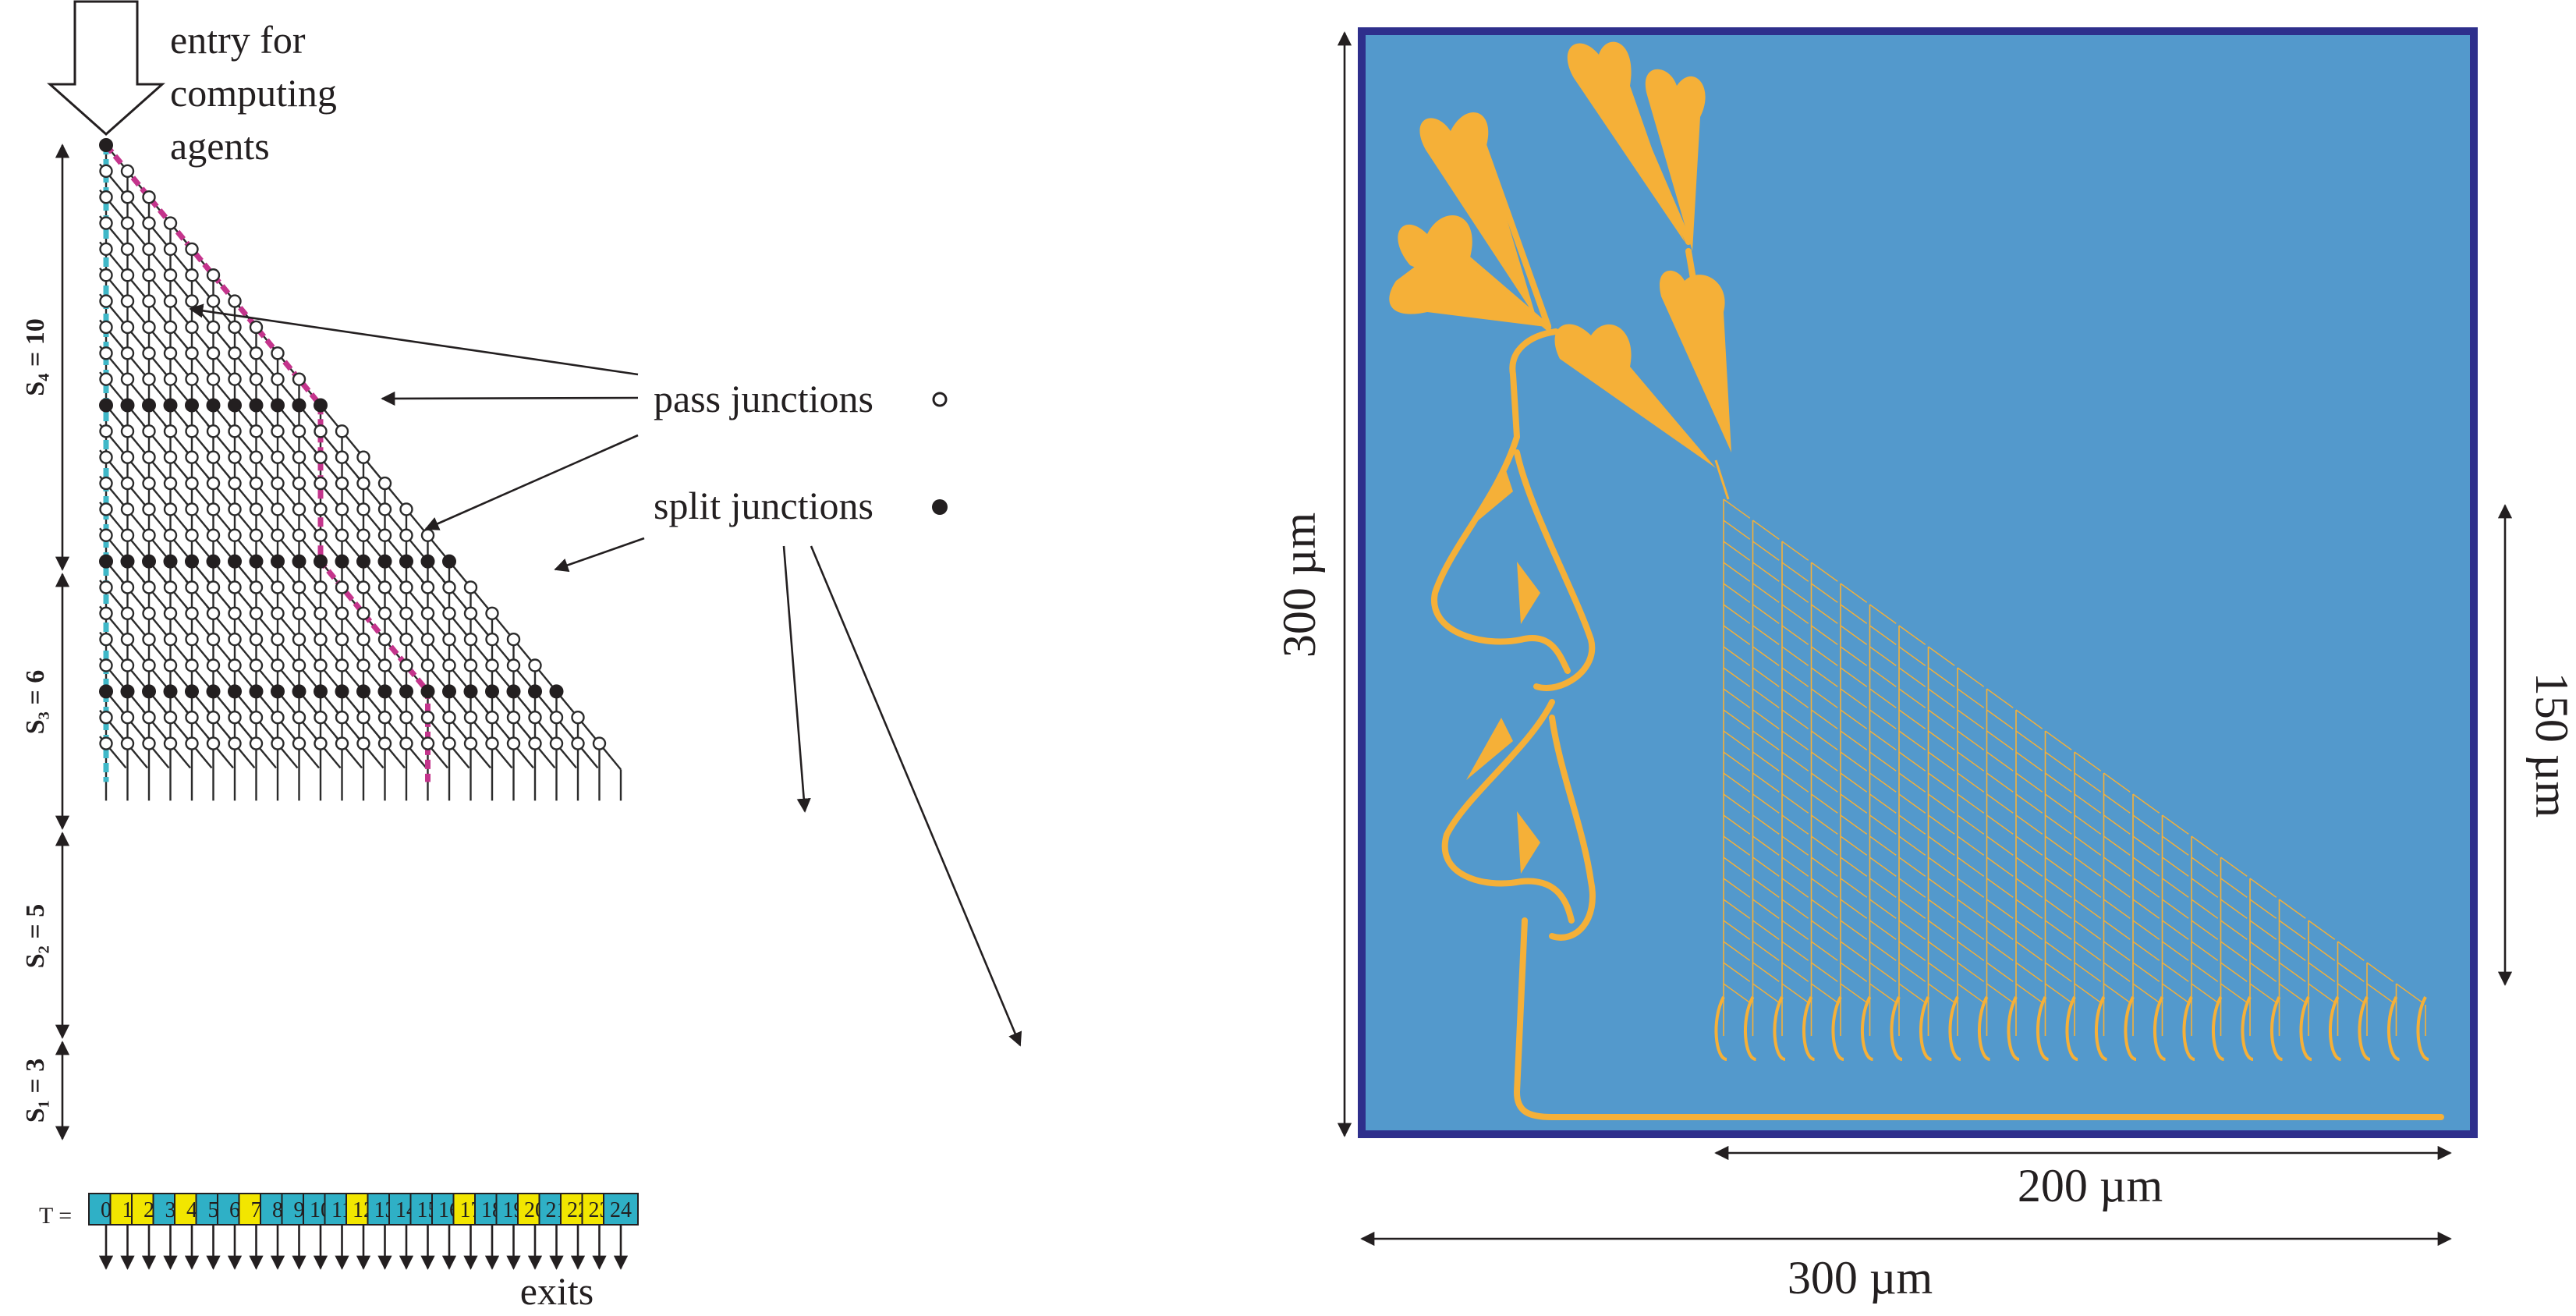 This screenshot has width=2576, height=1316. Describe the element at coordinates (940, 507) in the screenshot. I see `split-junction-legend-icon` at that location.